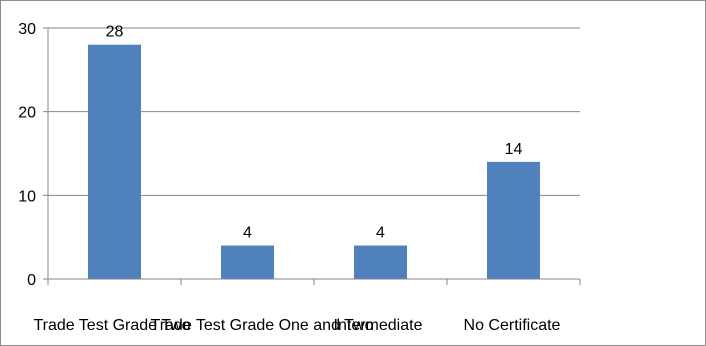 This screenshot has width=706, height=346. What do you see at coordinates (378, 325) in the screenshot?
I see `category-label: Intermediate` at bounding box center [378, 325].